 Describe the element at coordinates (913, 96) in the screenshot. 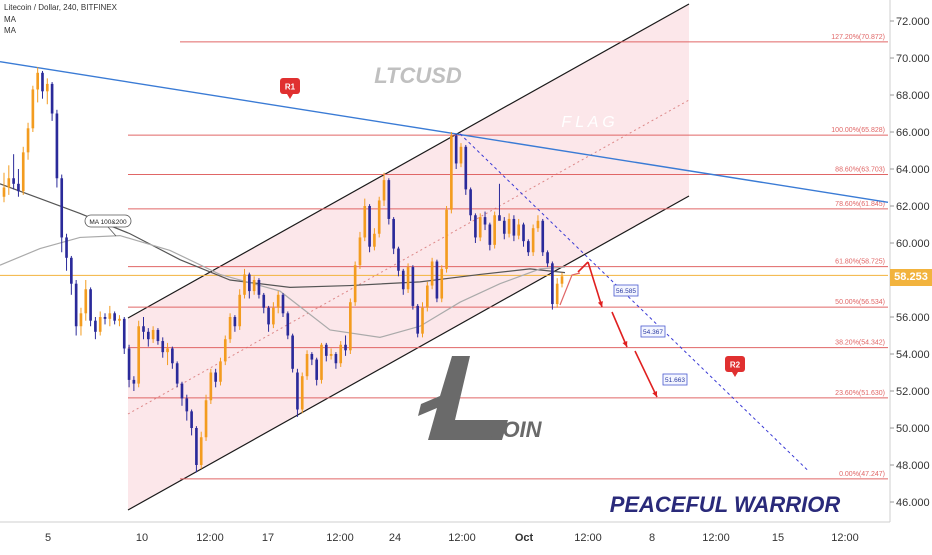

I see `y-tick-label: 68.000` at that location.